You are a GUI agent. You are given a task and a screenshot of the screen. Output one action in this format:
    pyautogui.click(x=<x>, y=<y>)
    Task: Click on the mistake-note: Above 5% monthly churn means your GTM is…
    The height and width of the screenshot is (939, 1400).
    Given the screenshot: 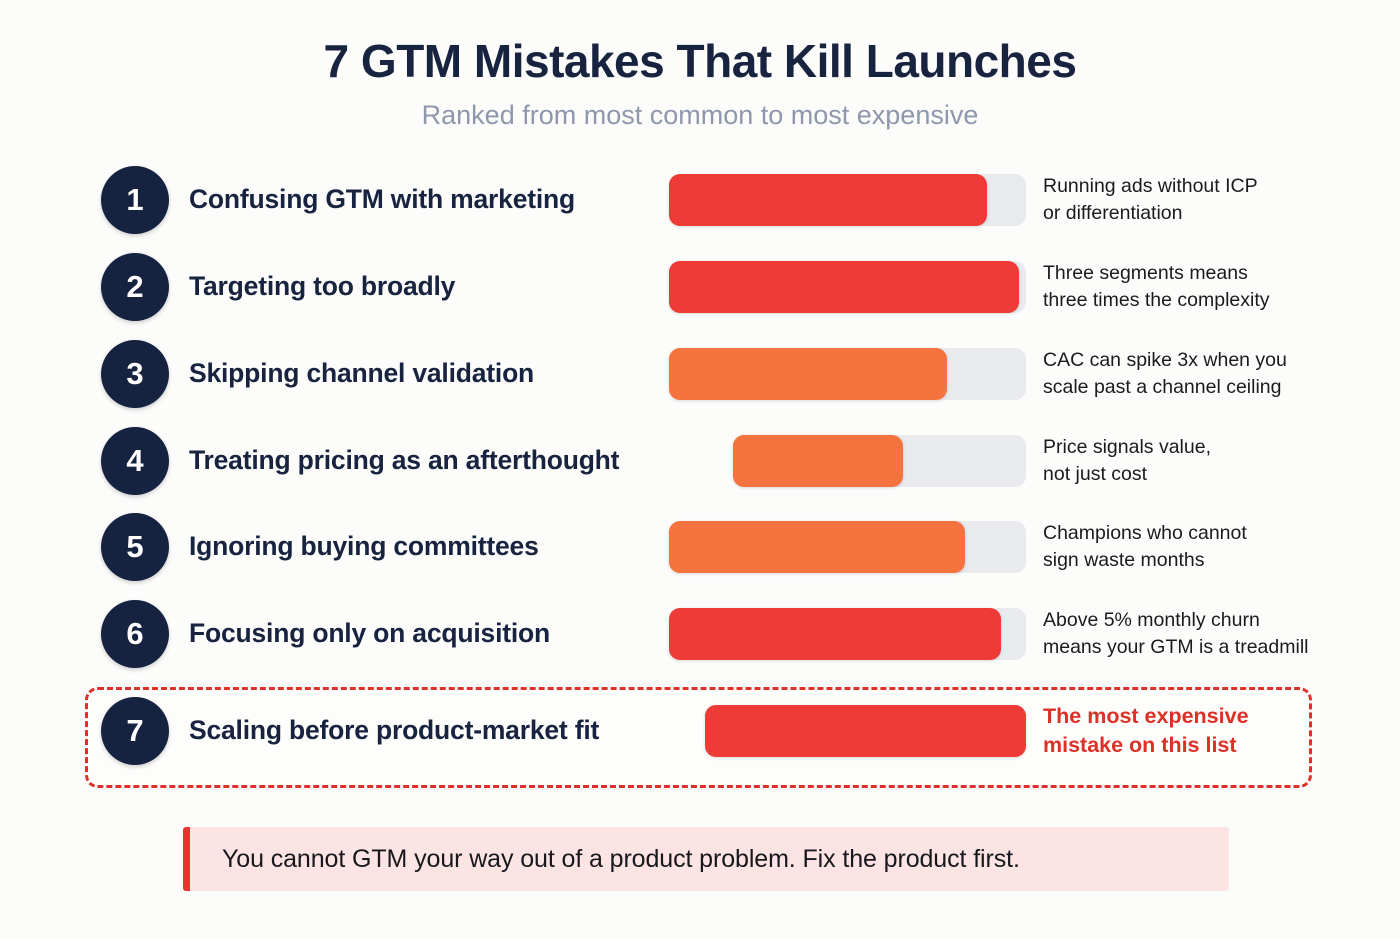 What is the action you would take?
    pyautogui.click(x=1176, y=633)
    